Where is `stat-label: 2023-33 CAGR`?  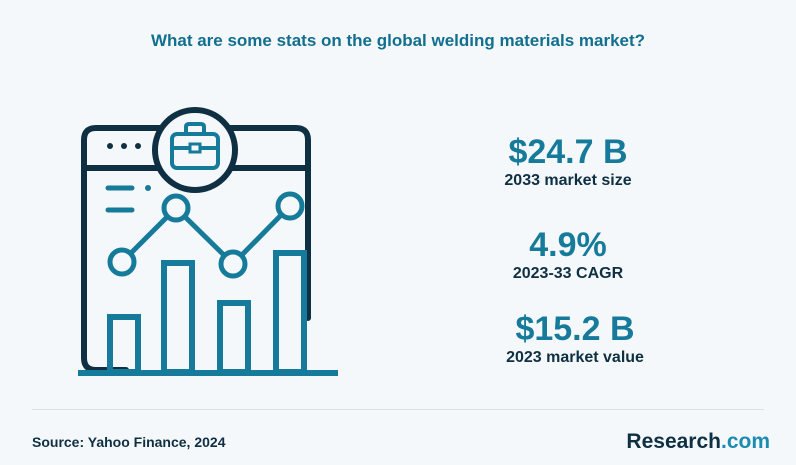
stat-label: 2023-33 CAGR is located at coordinates (568, 273).